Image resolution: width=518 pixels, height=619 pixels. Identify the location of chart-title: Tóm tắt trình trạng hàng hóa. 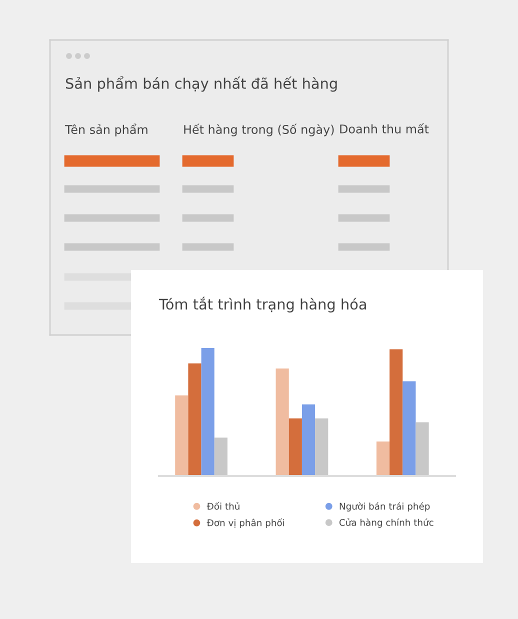
(262, 304).